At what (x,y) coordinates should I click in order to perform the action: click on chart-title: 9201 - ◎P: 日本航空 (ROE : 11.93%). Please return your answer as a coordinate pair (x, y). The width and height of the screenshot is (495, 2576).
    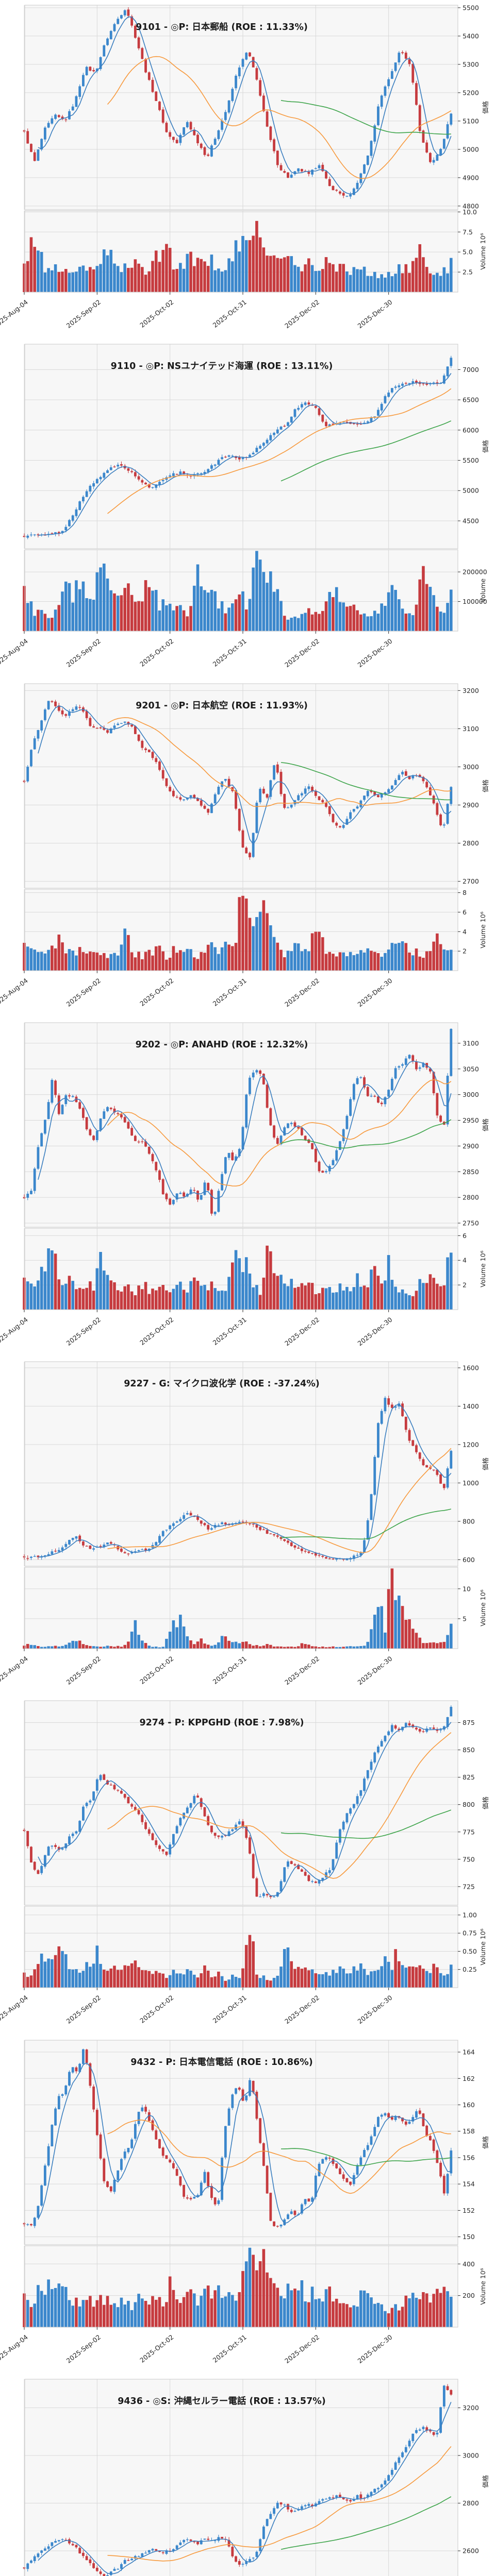
    Looking at the image, I should click on (222, 705).